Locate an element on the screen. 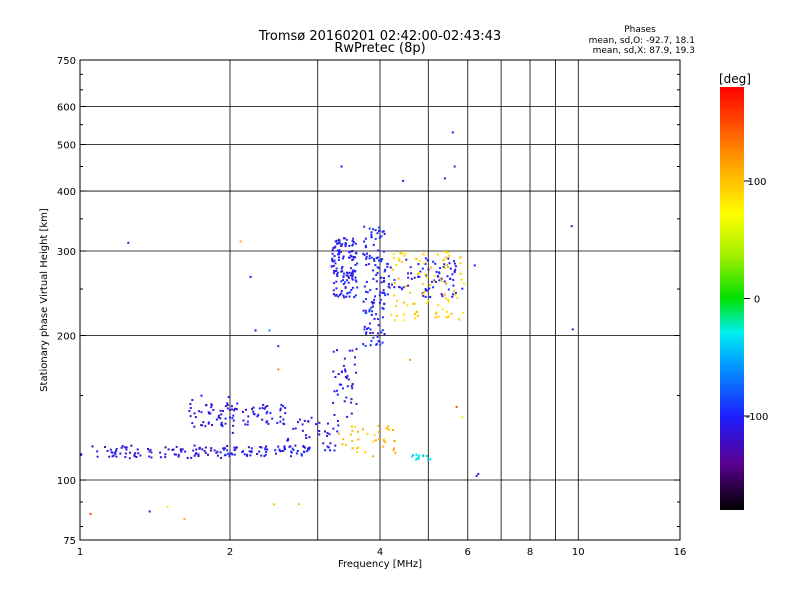 This screenshot has height=600, width=800. stats-x-line: mean, sd,X: 87.9, 19.3 is located at coordinates (644, 51).